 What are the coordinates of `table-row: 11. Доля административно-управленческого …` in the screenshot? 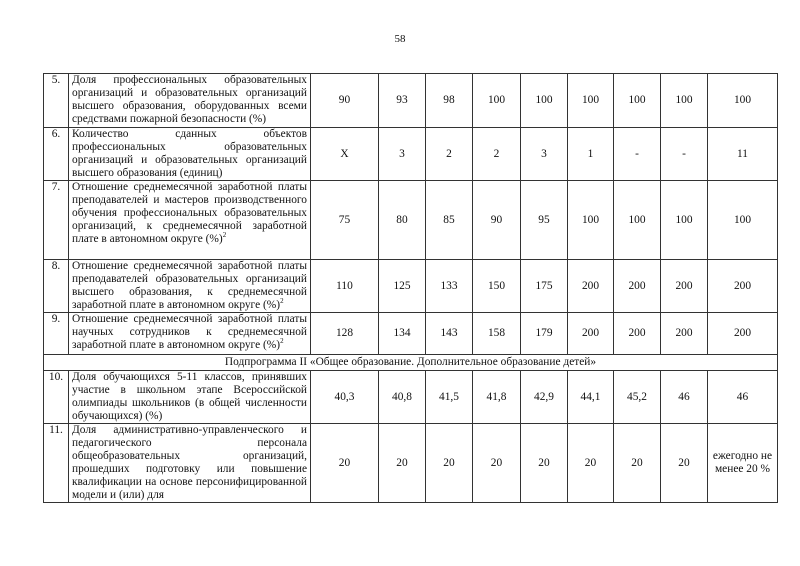 It's located at (410, 463).